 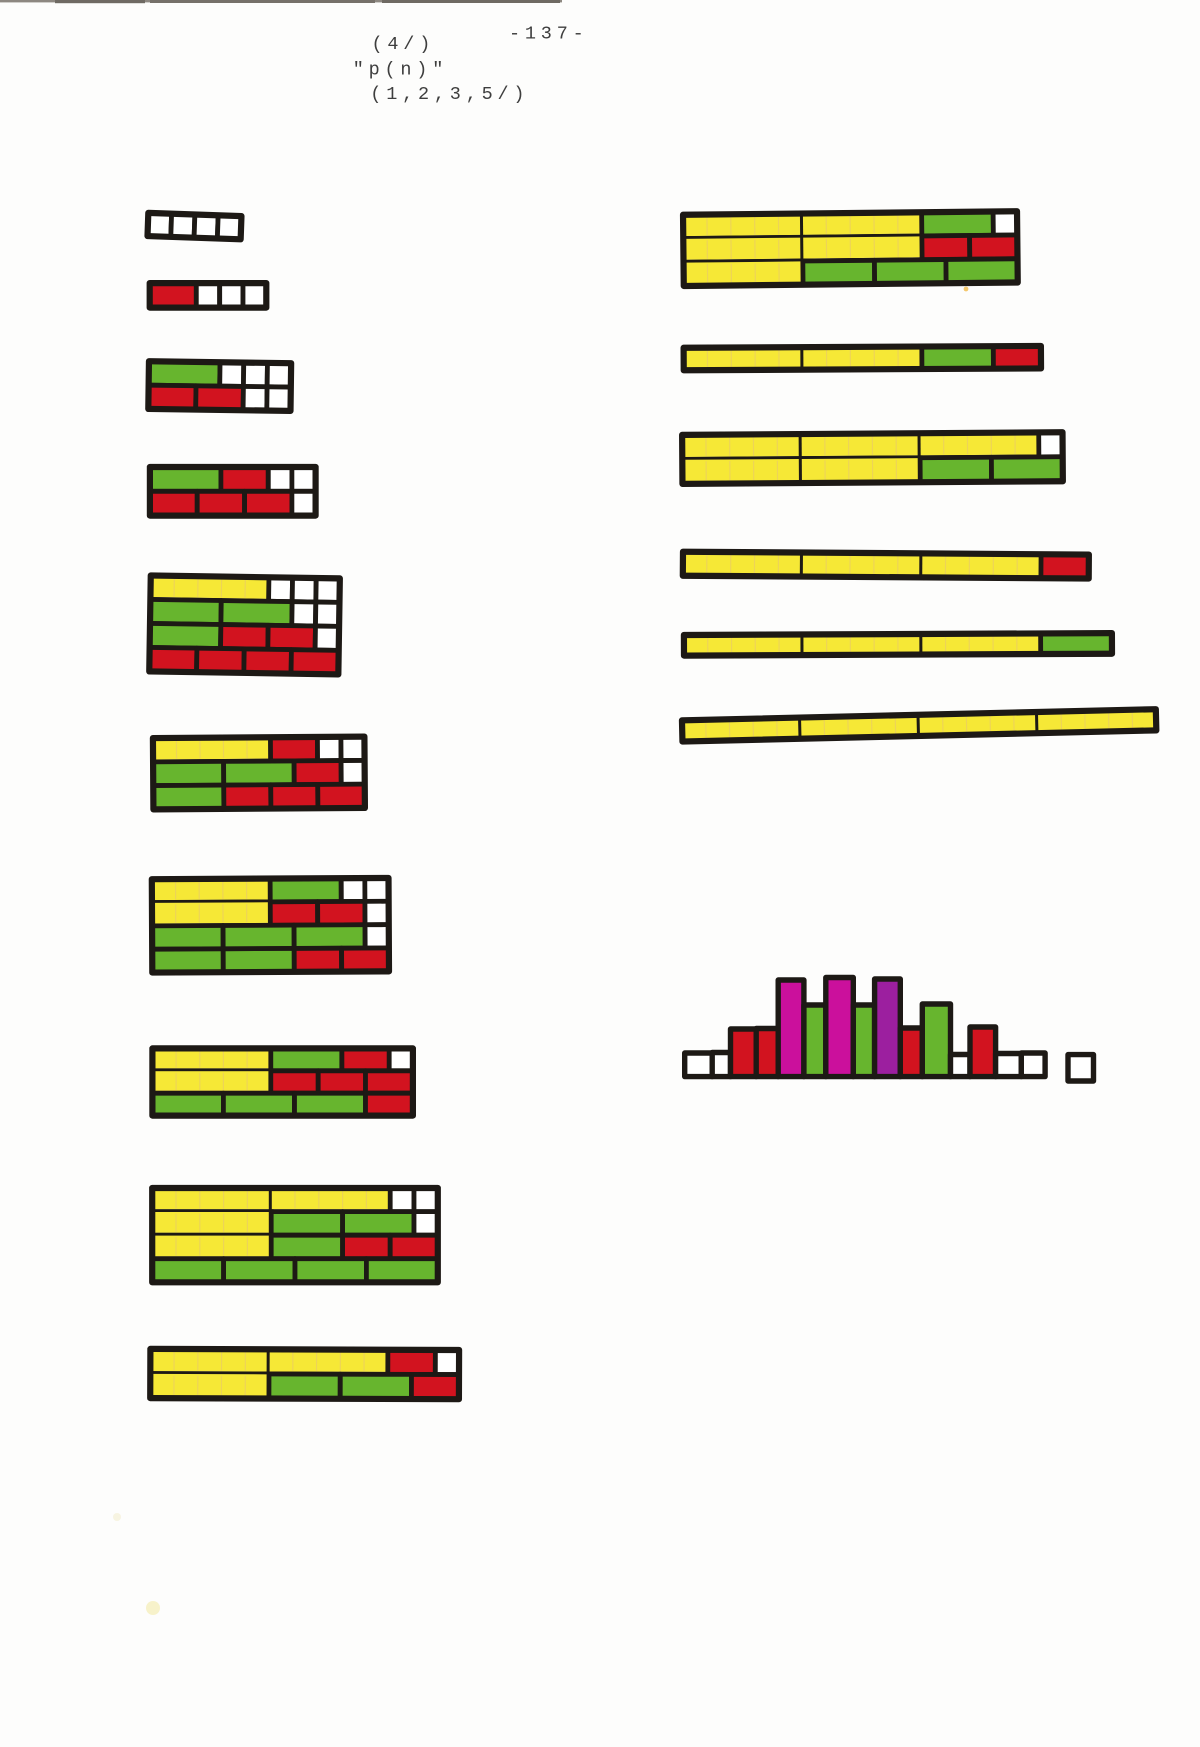 I want to click on svg-text: "p(n)", so click(x=400, y=70).